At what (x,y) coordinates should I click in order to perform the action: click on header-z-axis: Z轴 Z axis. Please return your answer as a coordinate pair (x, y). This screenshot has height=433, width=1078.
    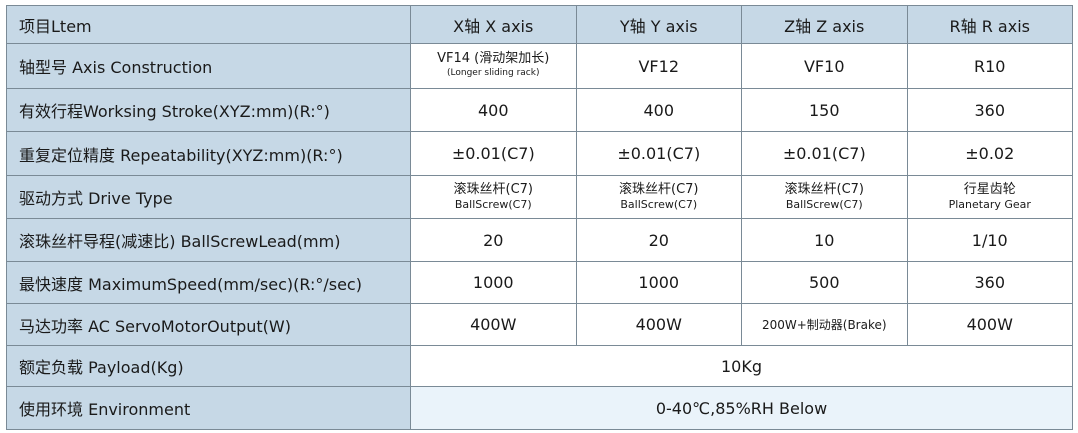
    Looking at the image, I should click on (824, 24).